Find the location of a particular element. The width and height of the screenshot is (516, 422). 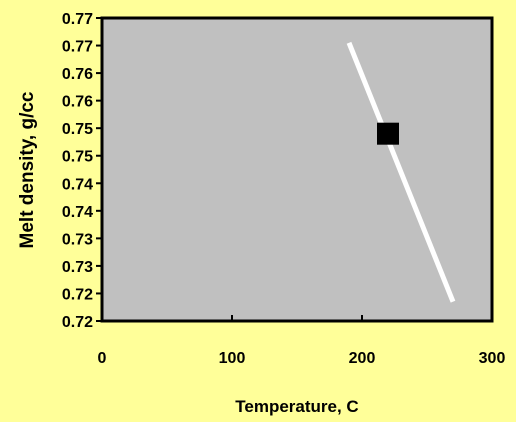

x-tick-label: 100 is located at coordinates (232, 358).